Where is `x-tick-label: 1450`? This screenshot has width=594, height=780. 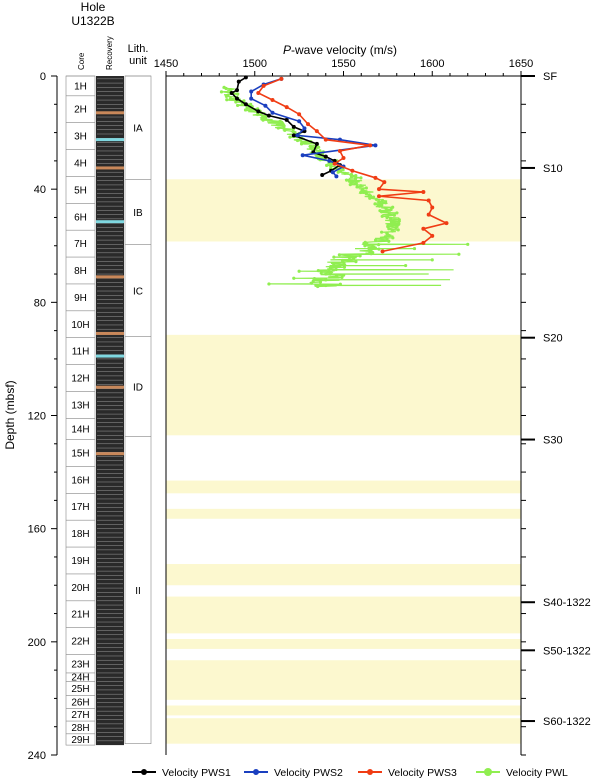
x-tick-label: 1450 is located at coordinates (166, 64).